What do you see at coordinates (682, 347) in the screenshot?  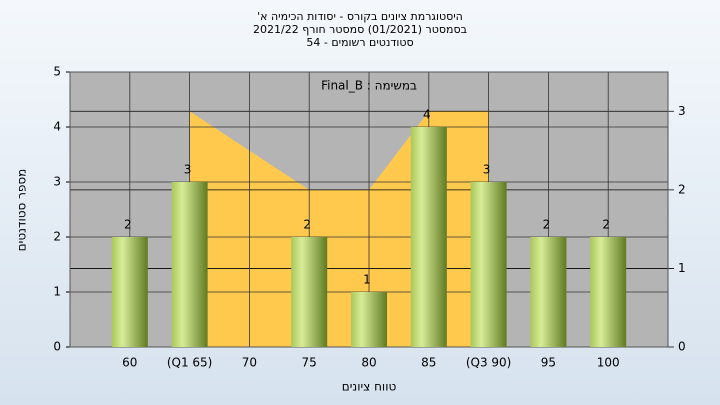 I see `y2-tick-label: 0` at bounding box center [682, 347].